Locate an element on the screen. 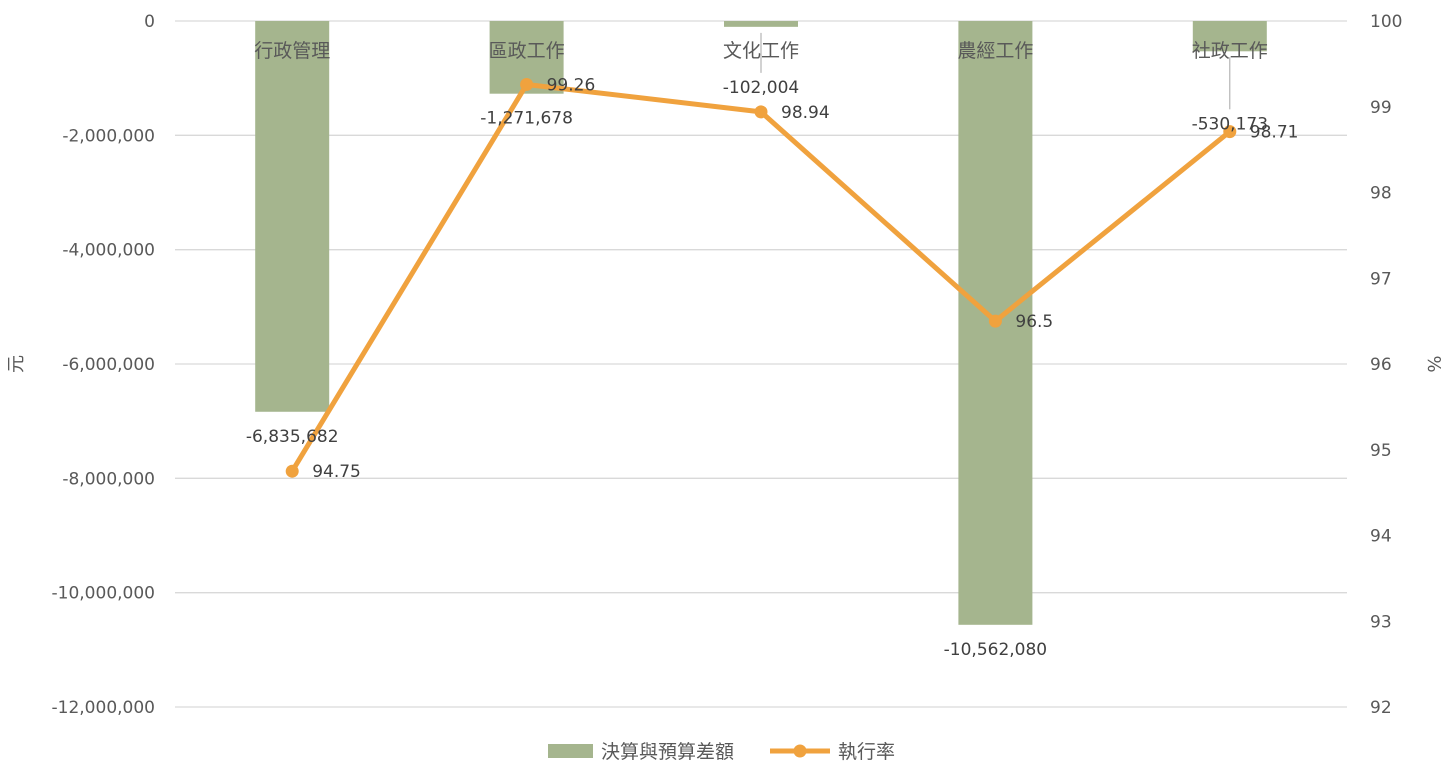 The image size is (1450, 767). right-tick-label: 92 is located at coordinates (1381, 708).